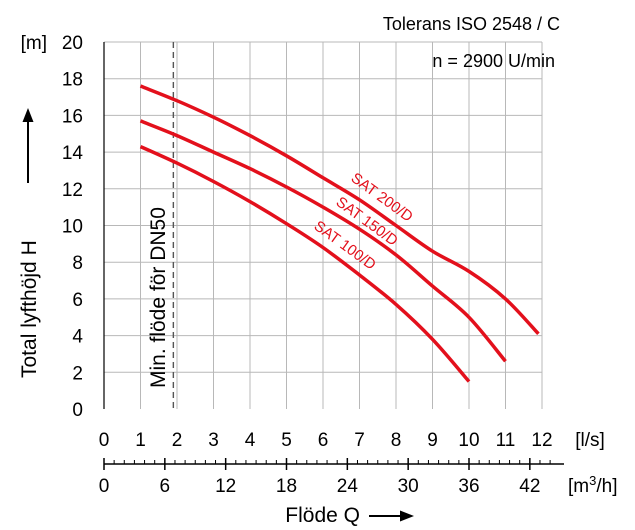 The image size is (635, 530). I want to click on x-tick-label: 10, so click(468, 440).